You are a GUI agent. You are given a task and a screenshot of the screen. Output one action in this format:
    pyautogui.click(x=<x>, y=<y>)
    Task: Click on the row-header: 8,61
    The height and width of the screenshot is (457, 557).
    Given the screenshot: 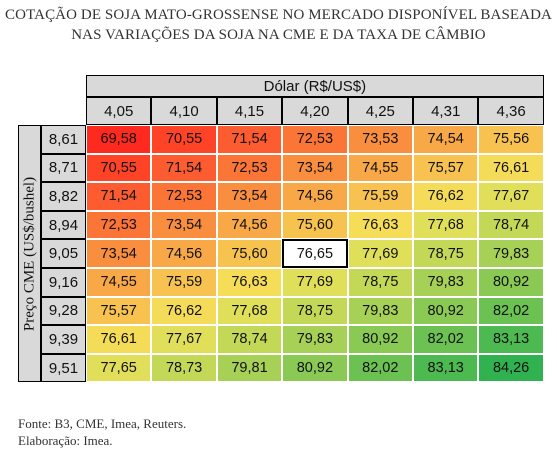 What is the action you would take?
    pyautogui.click(x=63, y=139)
    